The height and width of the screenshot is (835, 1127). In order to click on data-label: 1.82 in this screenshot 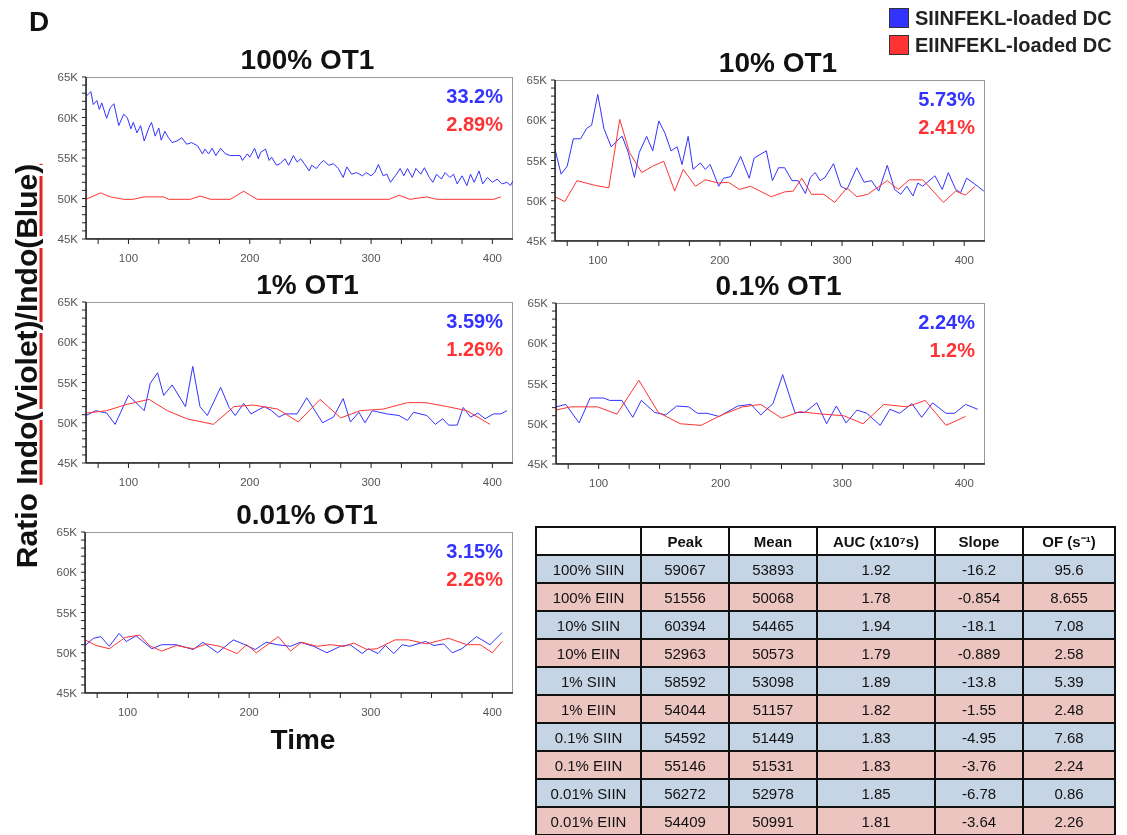, I will do `click(876, 709)`.